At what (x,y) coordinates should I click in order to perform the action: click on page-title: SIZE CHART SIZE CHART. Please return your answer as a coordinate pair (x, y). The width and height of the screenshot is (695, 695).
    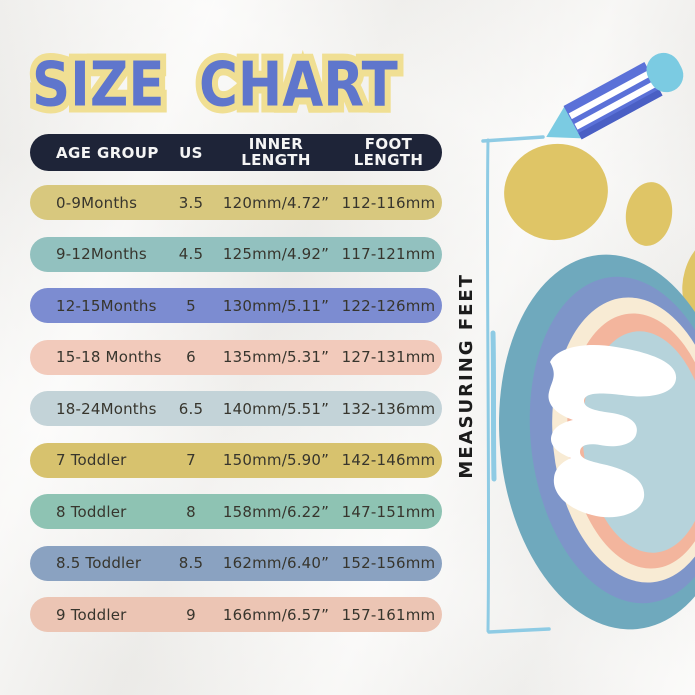
    Looking at the image, I should click on (215, 85).